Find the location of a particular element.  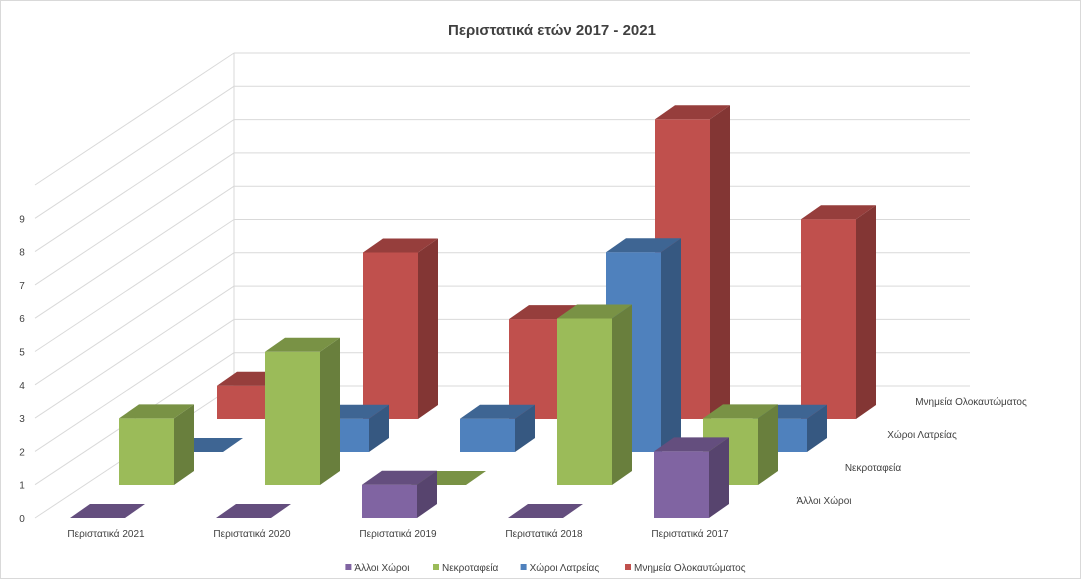

y-tick-label: 9 is located at coordinates (22, 219).